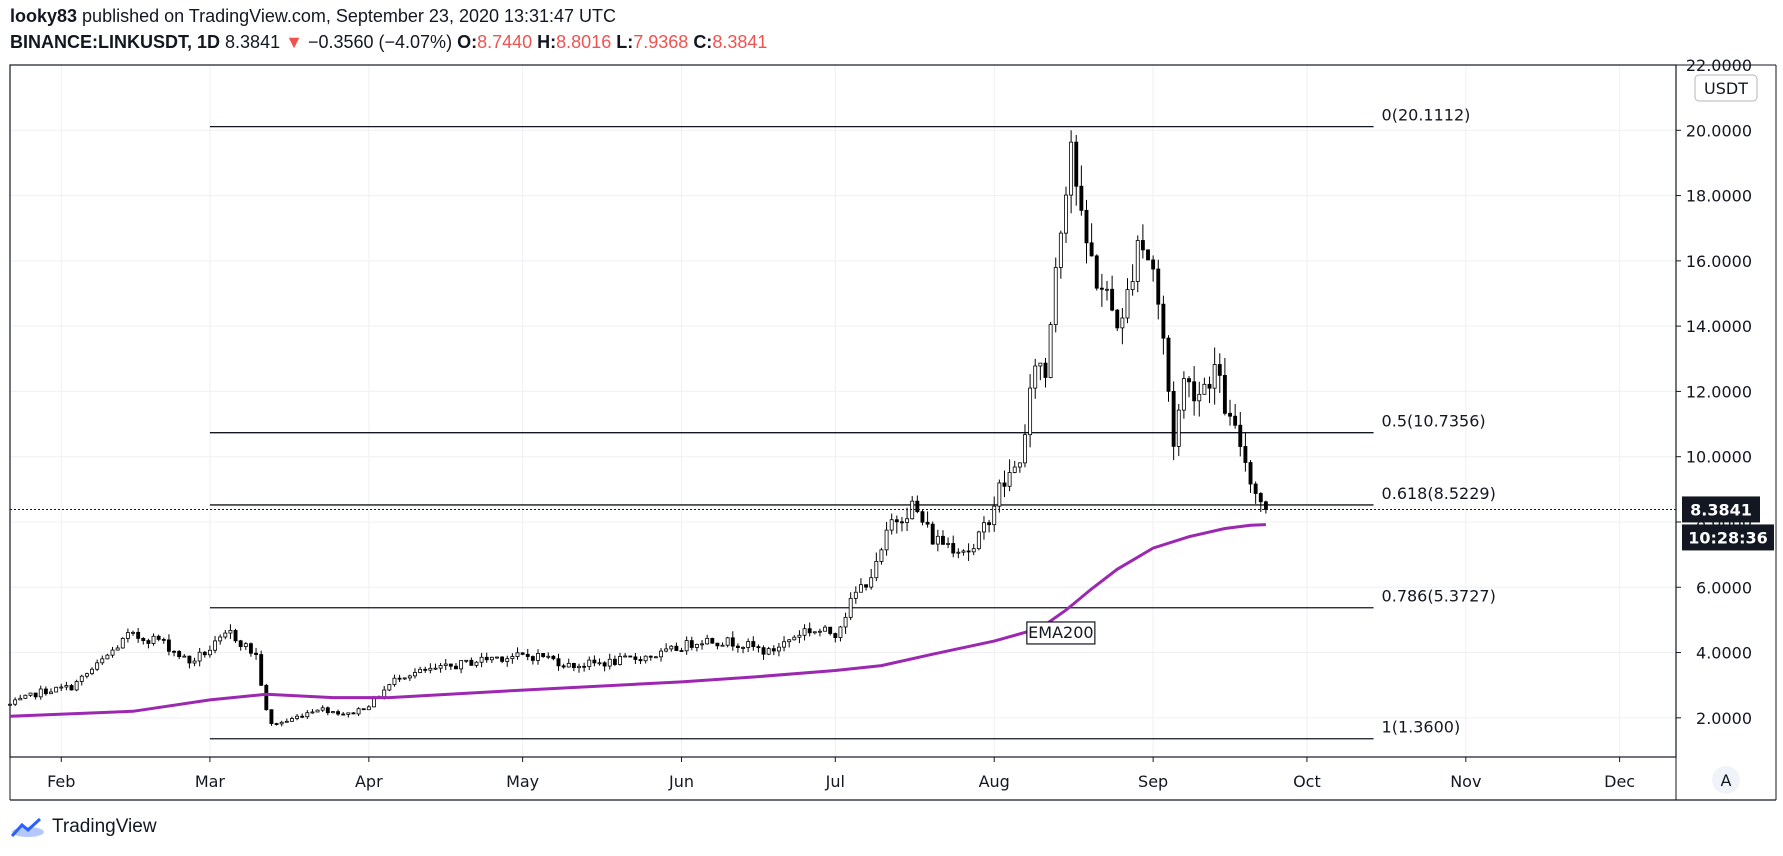 This screenshot has width=1783, height=856. Describe the element at coordinates (1719, 261) in the screenshot. I see `price-tick-label: 16.0000` at that location.